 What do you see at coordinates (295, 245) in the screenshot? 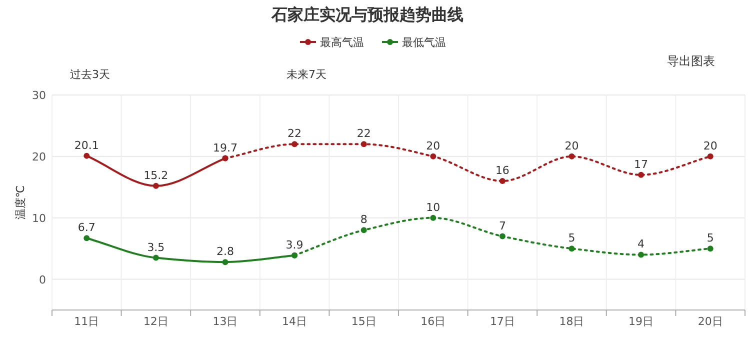
I see `data-label: 3.9` at bounding box center [295, 245].